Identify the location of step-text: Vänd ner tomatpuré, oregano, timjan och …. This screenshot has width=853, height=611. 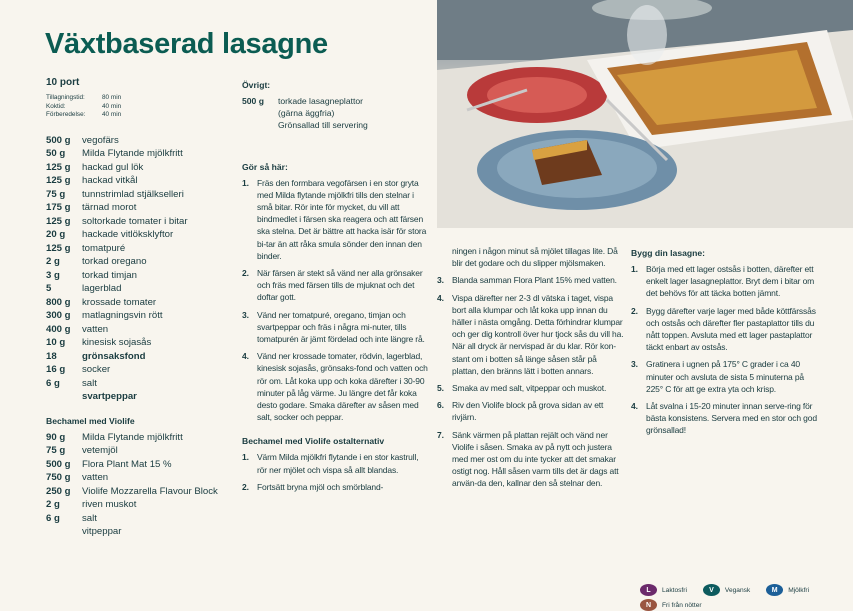
(341, 327).